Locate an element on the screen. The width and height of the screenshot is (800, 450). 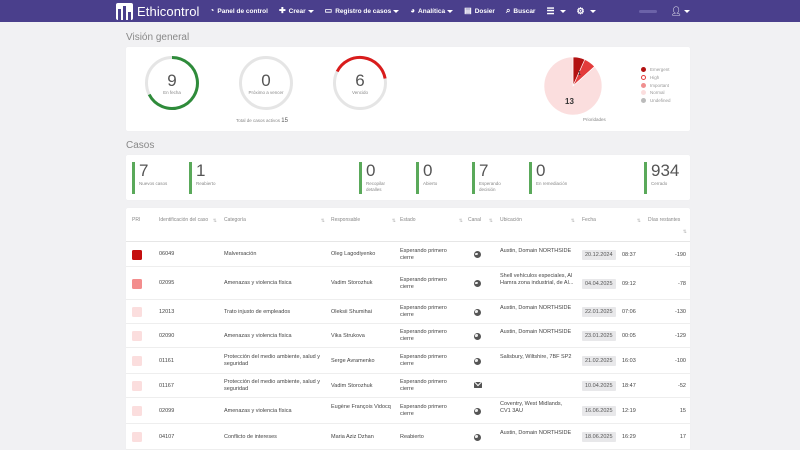
on-time-gauge: 9 En fecha is located at coordinates (172, 83).